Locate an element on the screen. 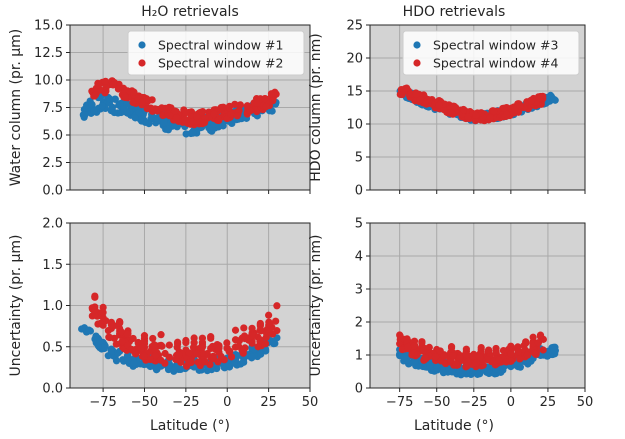 The height and width of the screenshot is (439, 625). y-tick-label: 2 is located at coordinates (359, 323).